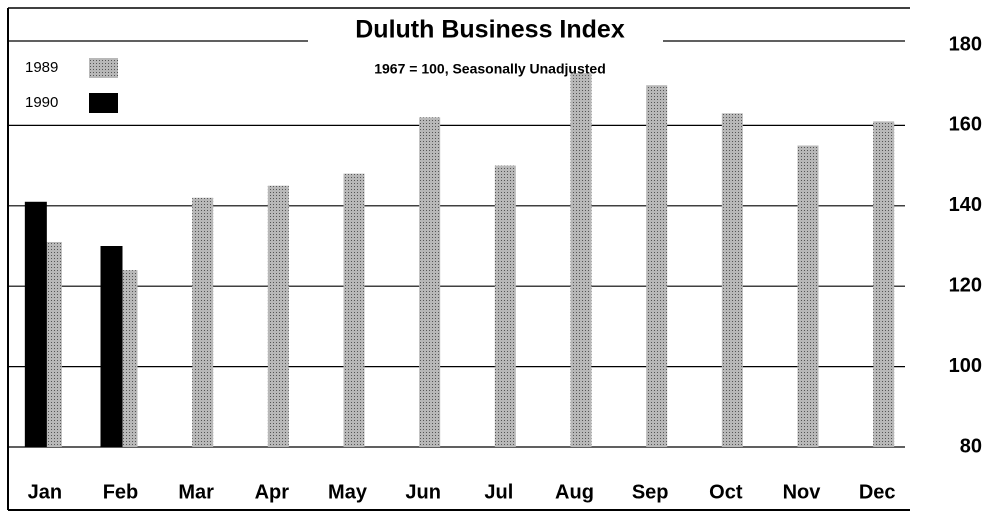 The image size is (1005, 517). What do you see at coordinates (965, 285) in the screenshot?
I see `y-tick-label: 120` at bounding box center [965, 285].